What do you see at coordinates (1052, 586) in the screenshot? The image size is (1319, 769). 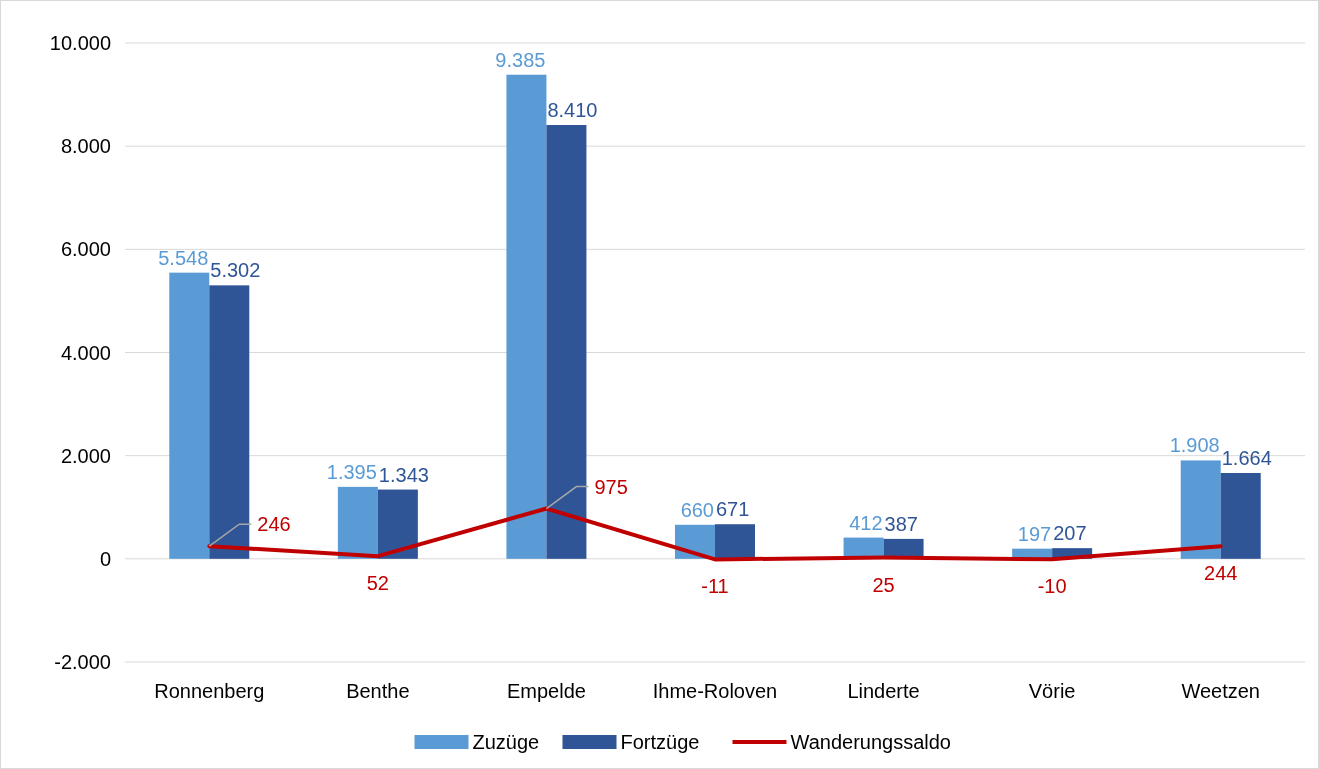 I see `data-label: -10` at bounding box center [1052, 586].